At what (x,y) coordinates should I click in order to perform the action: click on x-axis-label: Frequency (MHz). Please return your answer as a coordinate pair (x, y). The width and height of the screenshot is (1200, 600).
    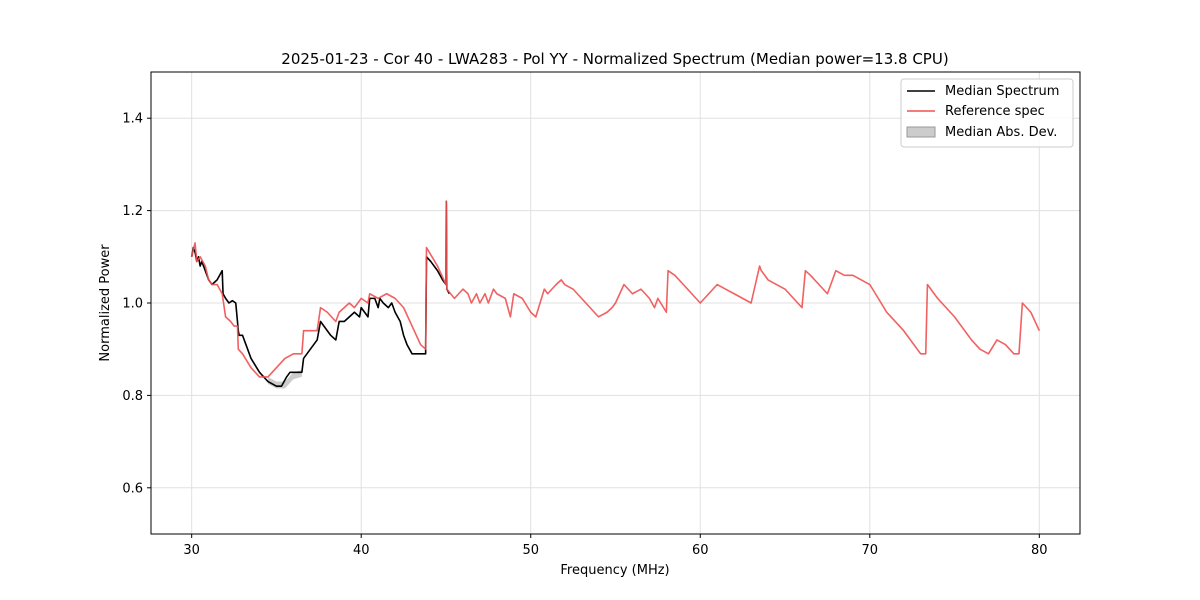
    Looking at the image, I should click on (614, 570).